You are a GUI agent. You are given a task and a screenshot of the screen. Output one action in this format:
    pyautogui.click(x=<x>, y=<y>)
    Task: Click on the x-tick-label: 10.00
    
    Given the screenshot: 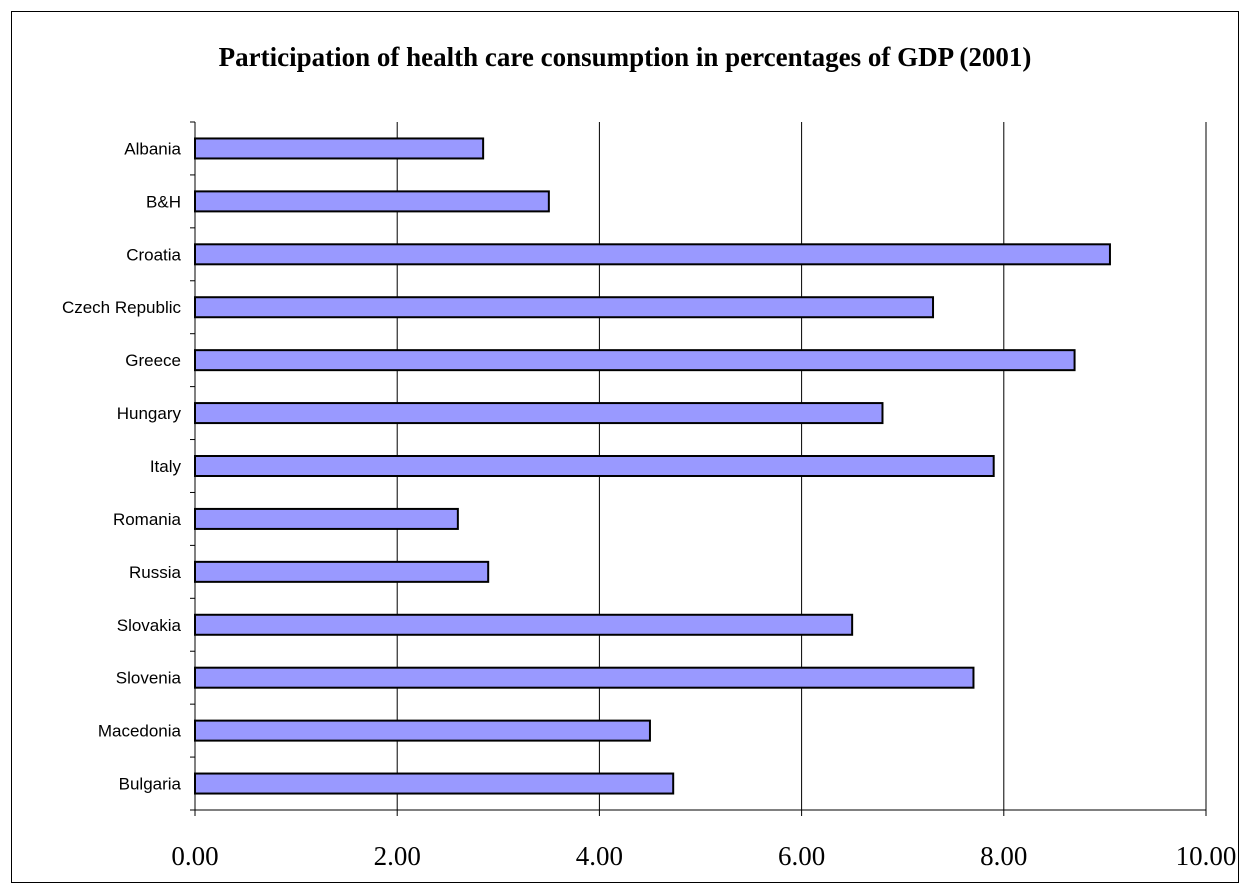 What is the action you would take?
    pyautogui.click(x=1206, y=856)
    